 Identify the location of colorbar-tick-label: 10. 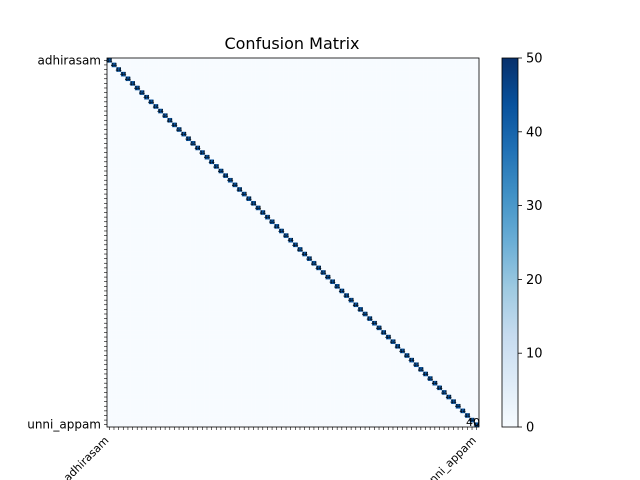
(534, 354).